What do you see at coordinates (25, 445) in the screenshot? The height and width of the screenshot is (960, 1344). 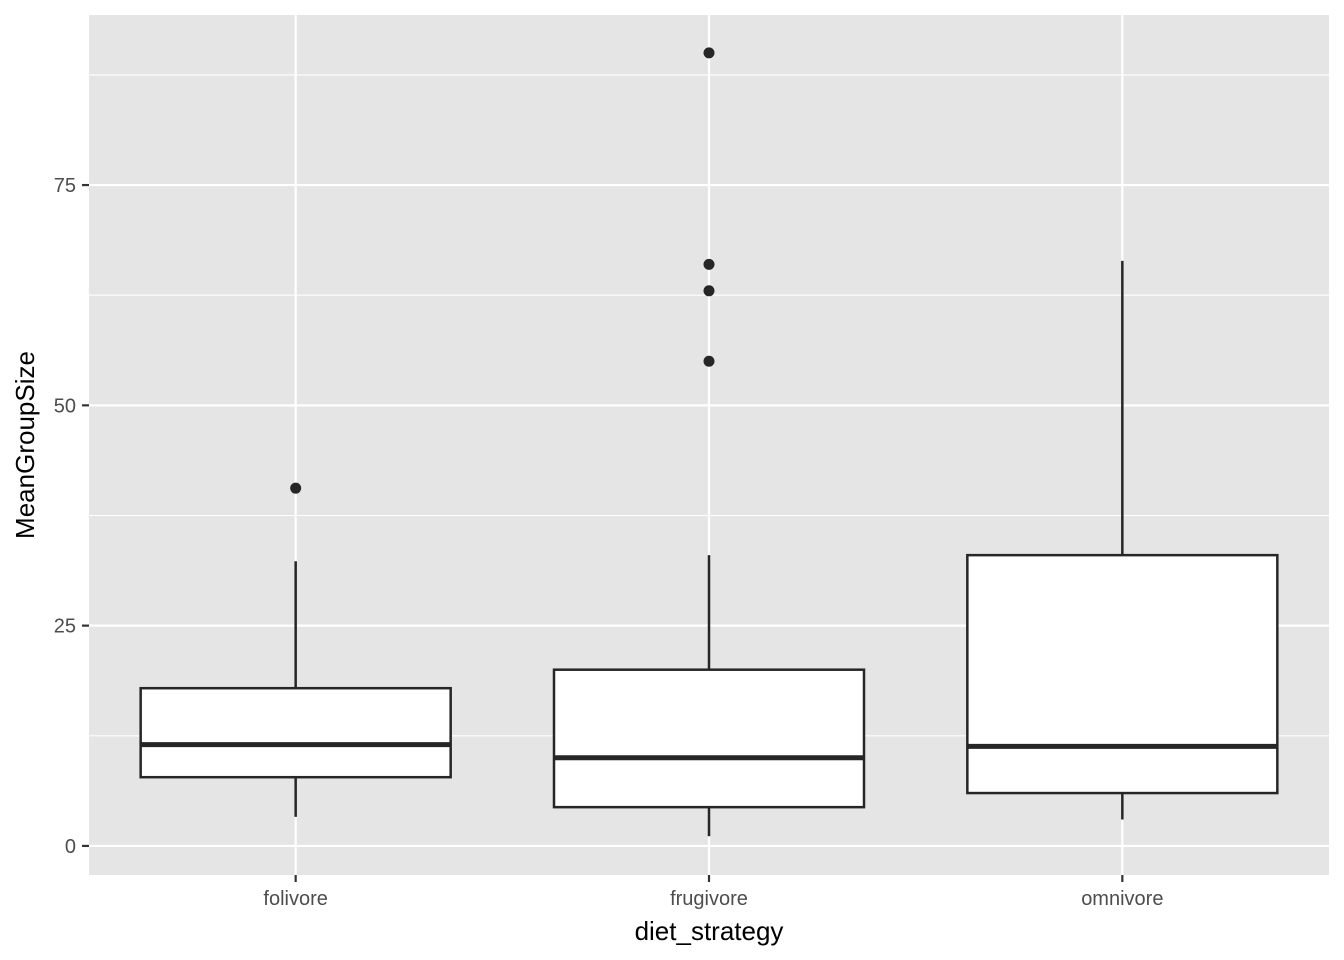 I see `y-axis-title: MeanGroupSize` at bounding box center [25, 445].